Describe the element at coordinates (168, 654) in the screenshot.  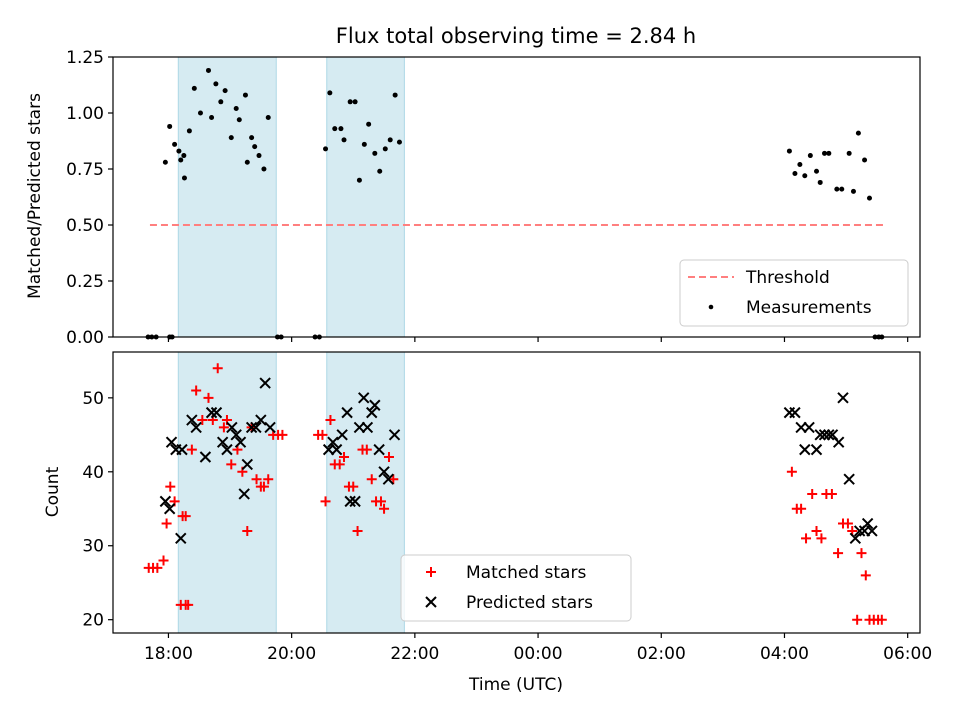
I see `bottom-x-tick-label-0: 18:00` at that location.